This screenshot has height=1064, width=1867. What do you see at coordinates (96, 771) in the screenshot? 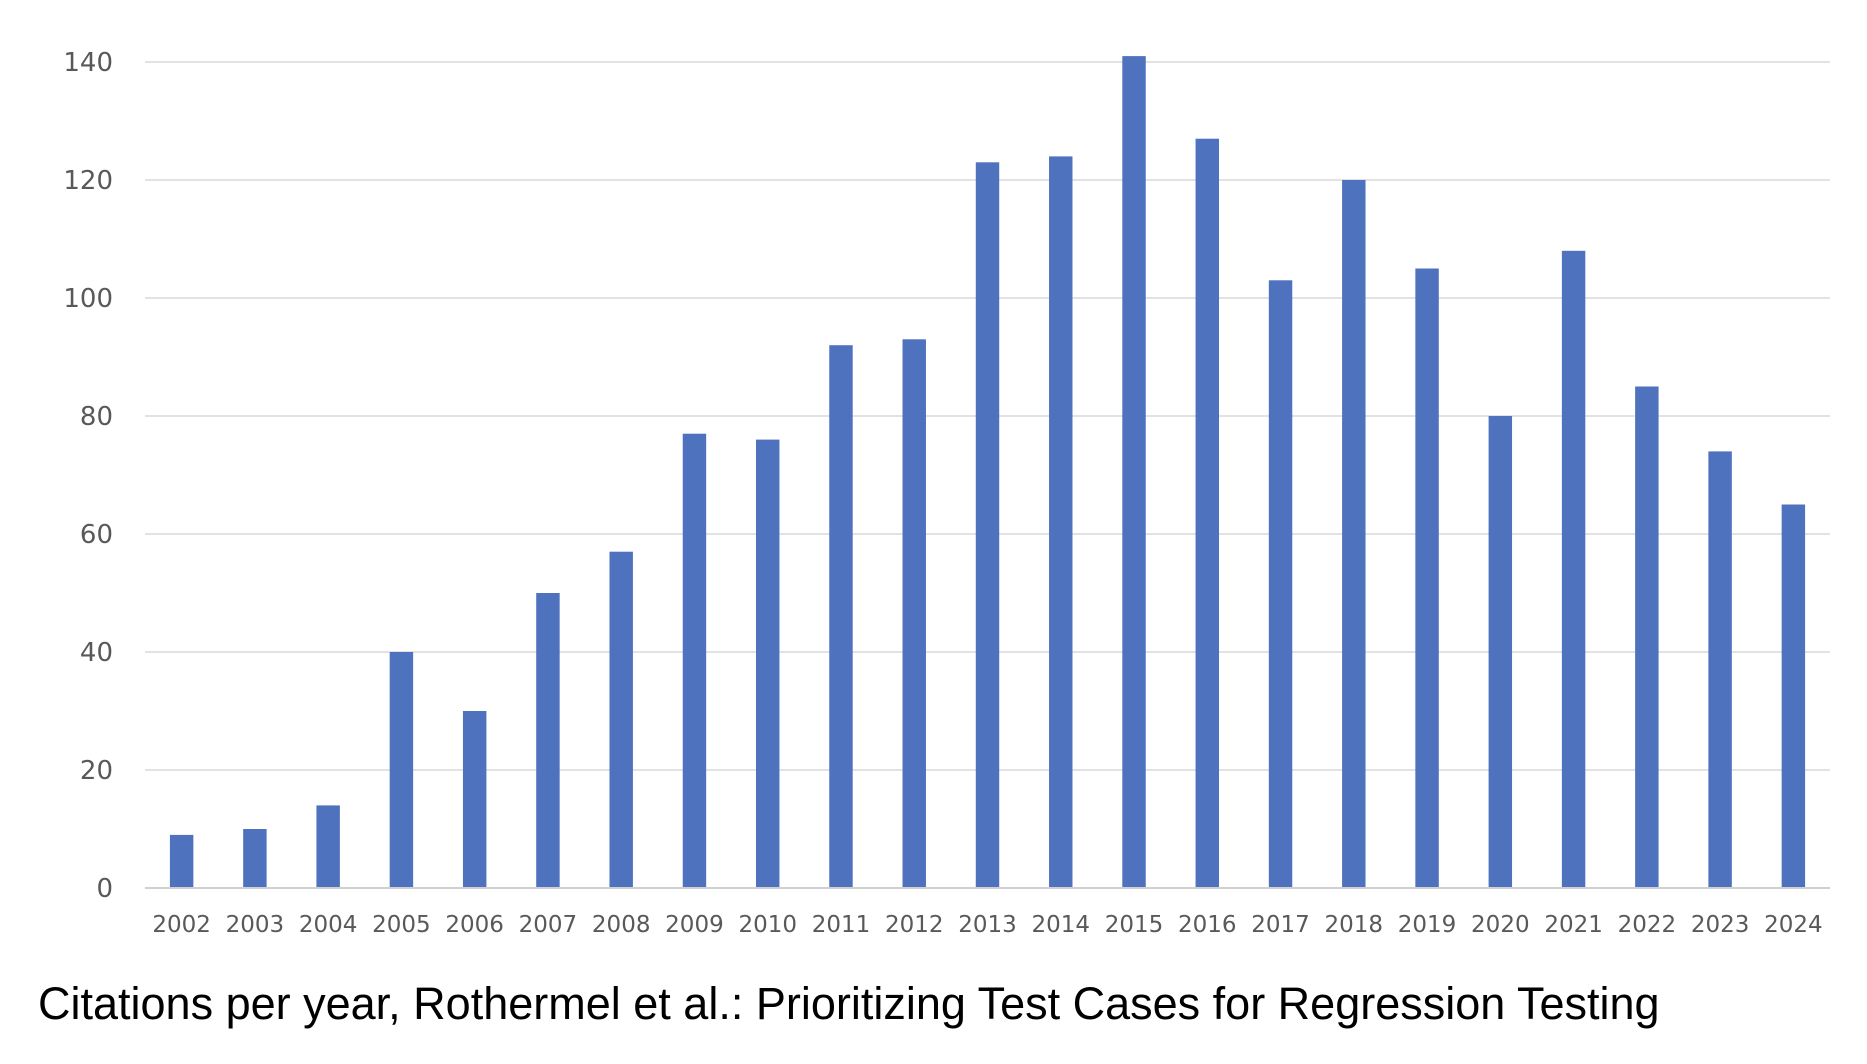
I see `y-tick-label: 20` at bounding box center [96, 771].